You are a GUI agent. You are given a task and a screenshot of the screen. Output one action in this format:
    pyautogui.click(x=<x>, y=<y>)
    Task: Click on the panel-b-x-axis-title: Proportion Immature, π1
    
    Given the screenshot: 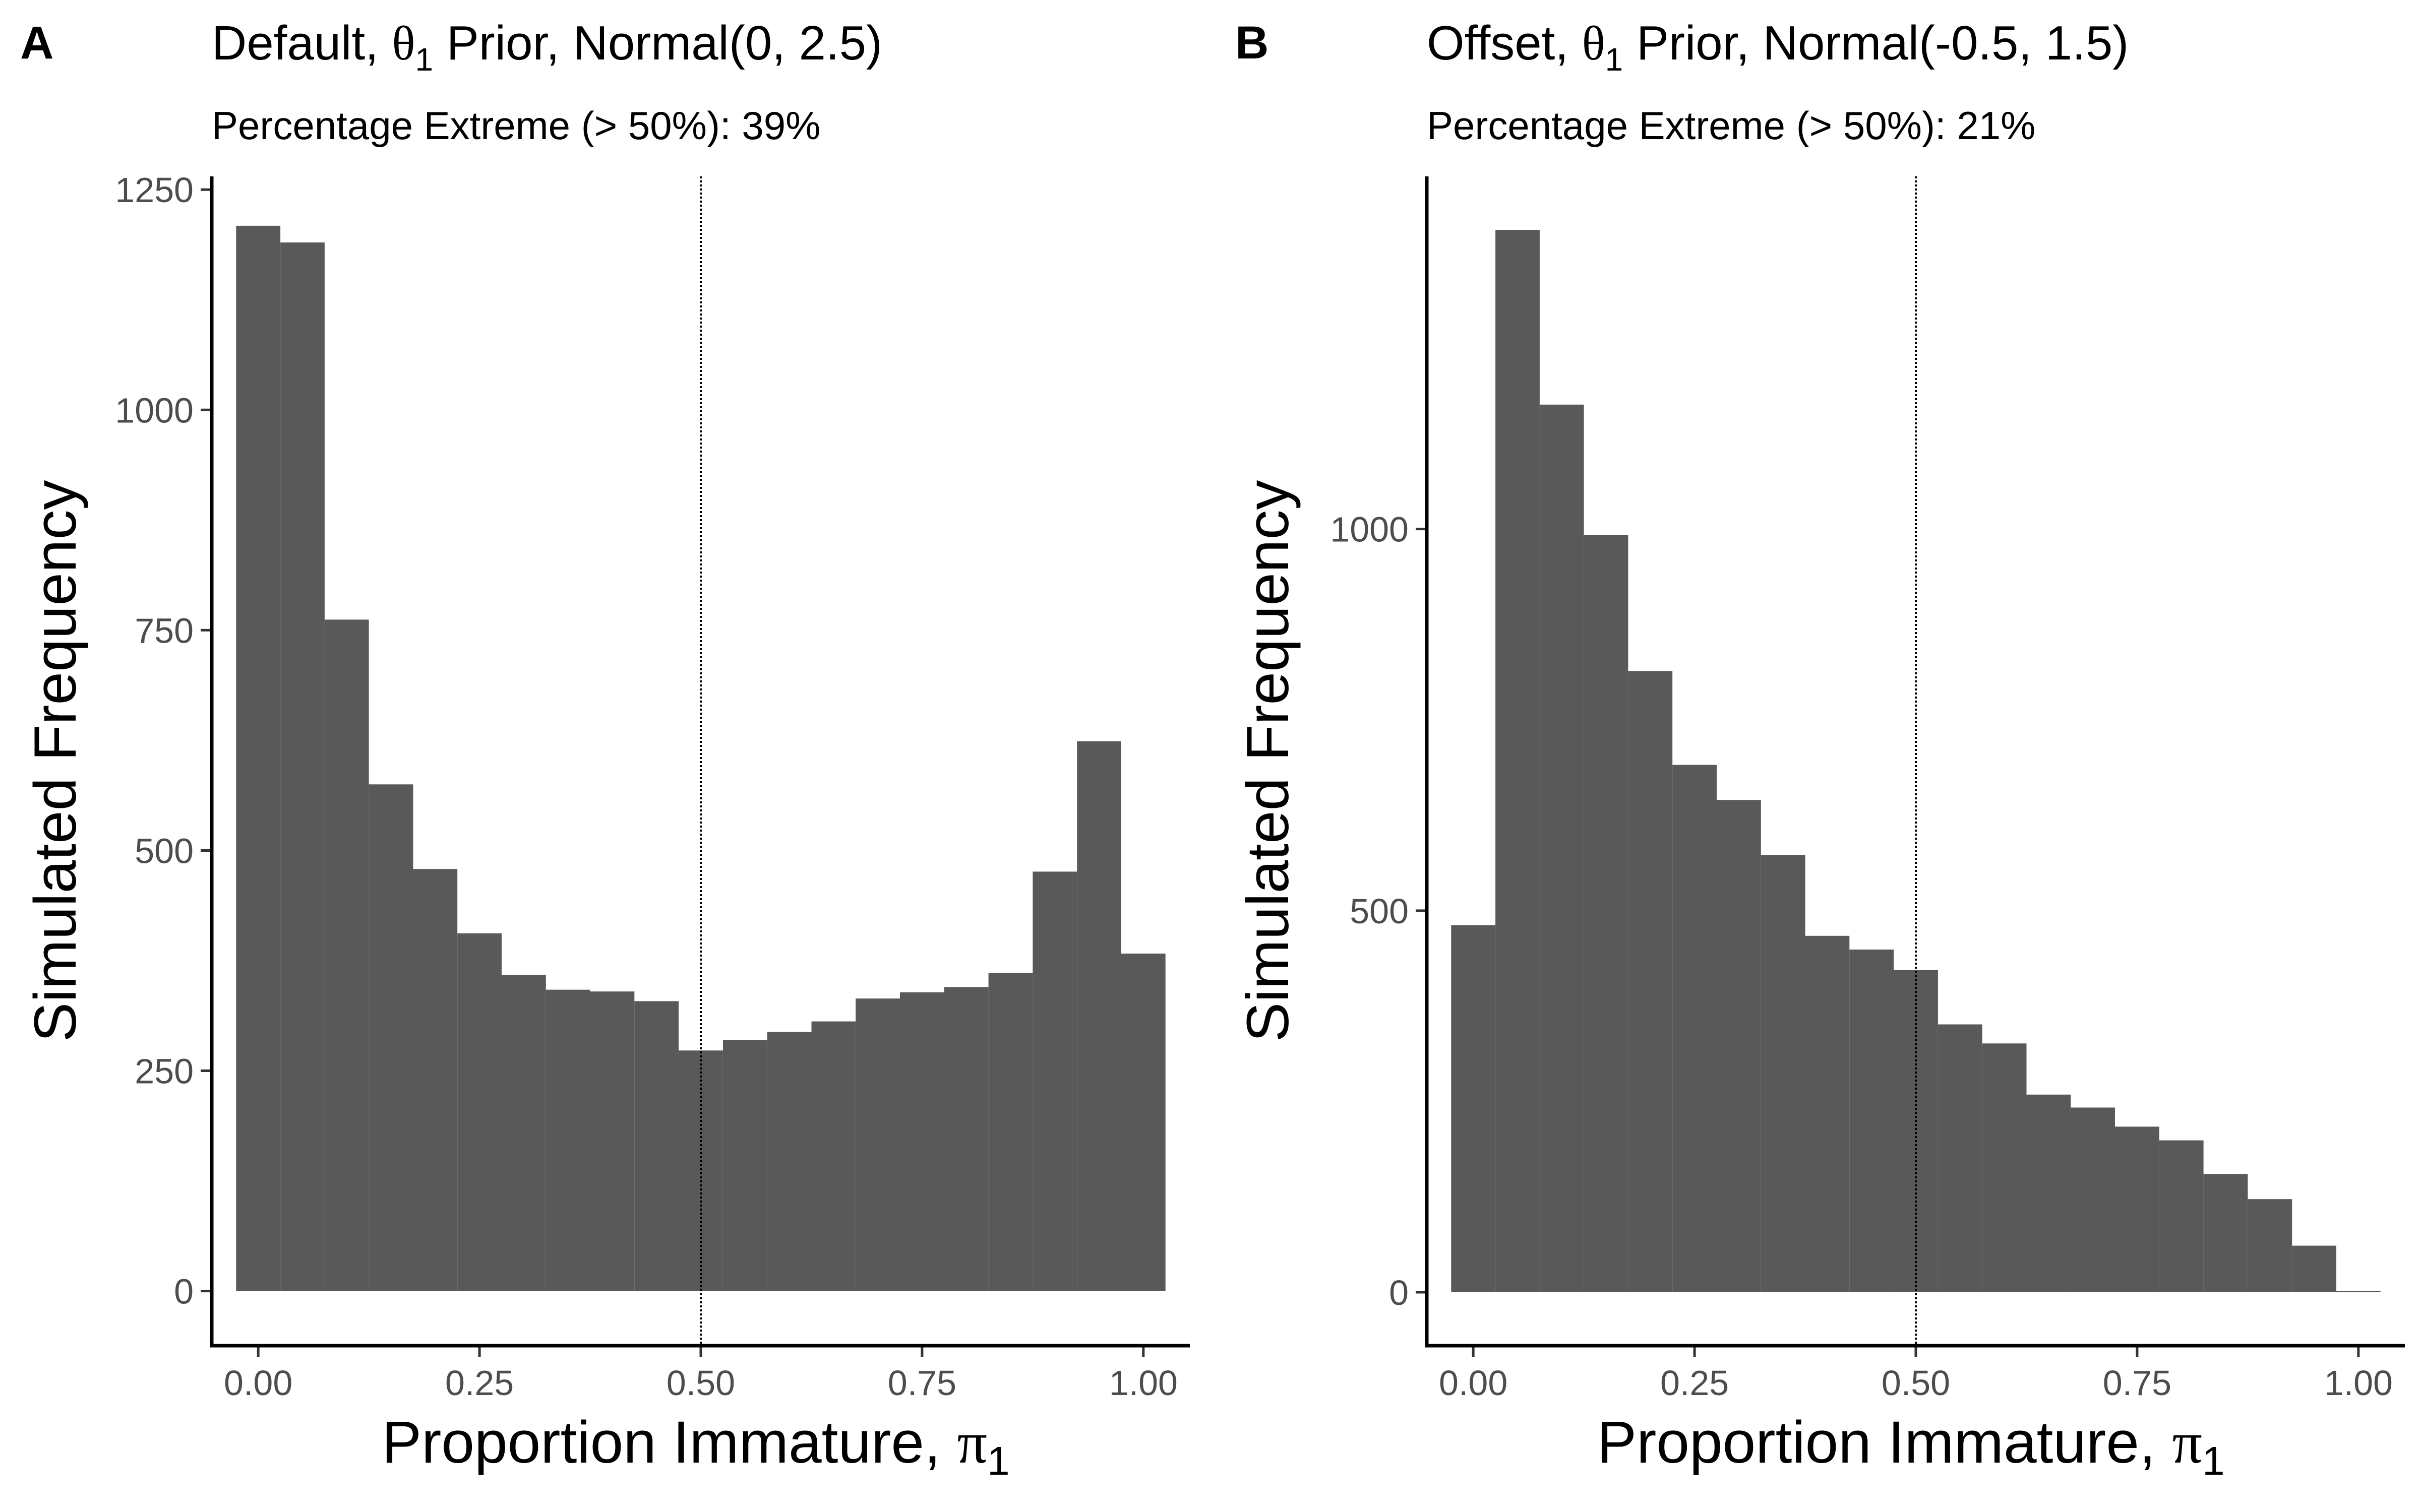 What is the action you would take?
    pyautogui.click(x=1910, y=1446)
    